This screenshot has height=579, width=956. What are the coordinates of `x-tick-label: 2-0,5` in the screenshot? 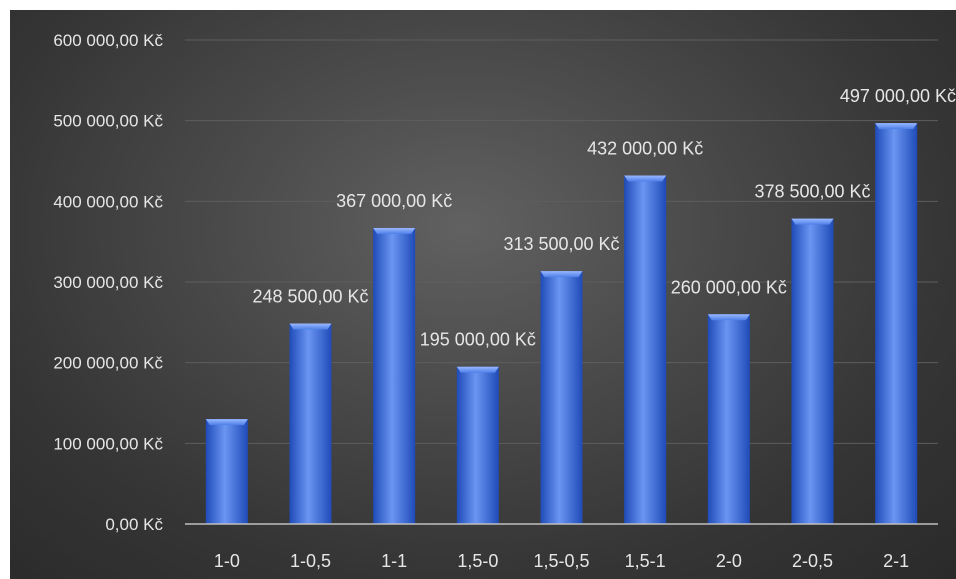 It's located at (812, 561).